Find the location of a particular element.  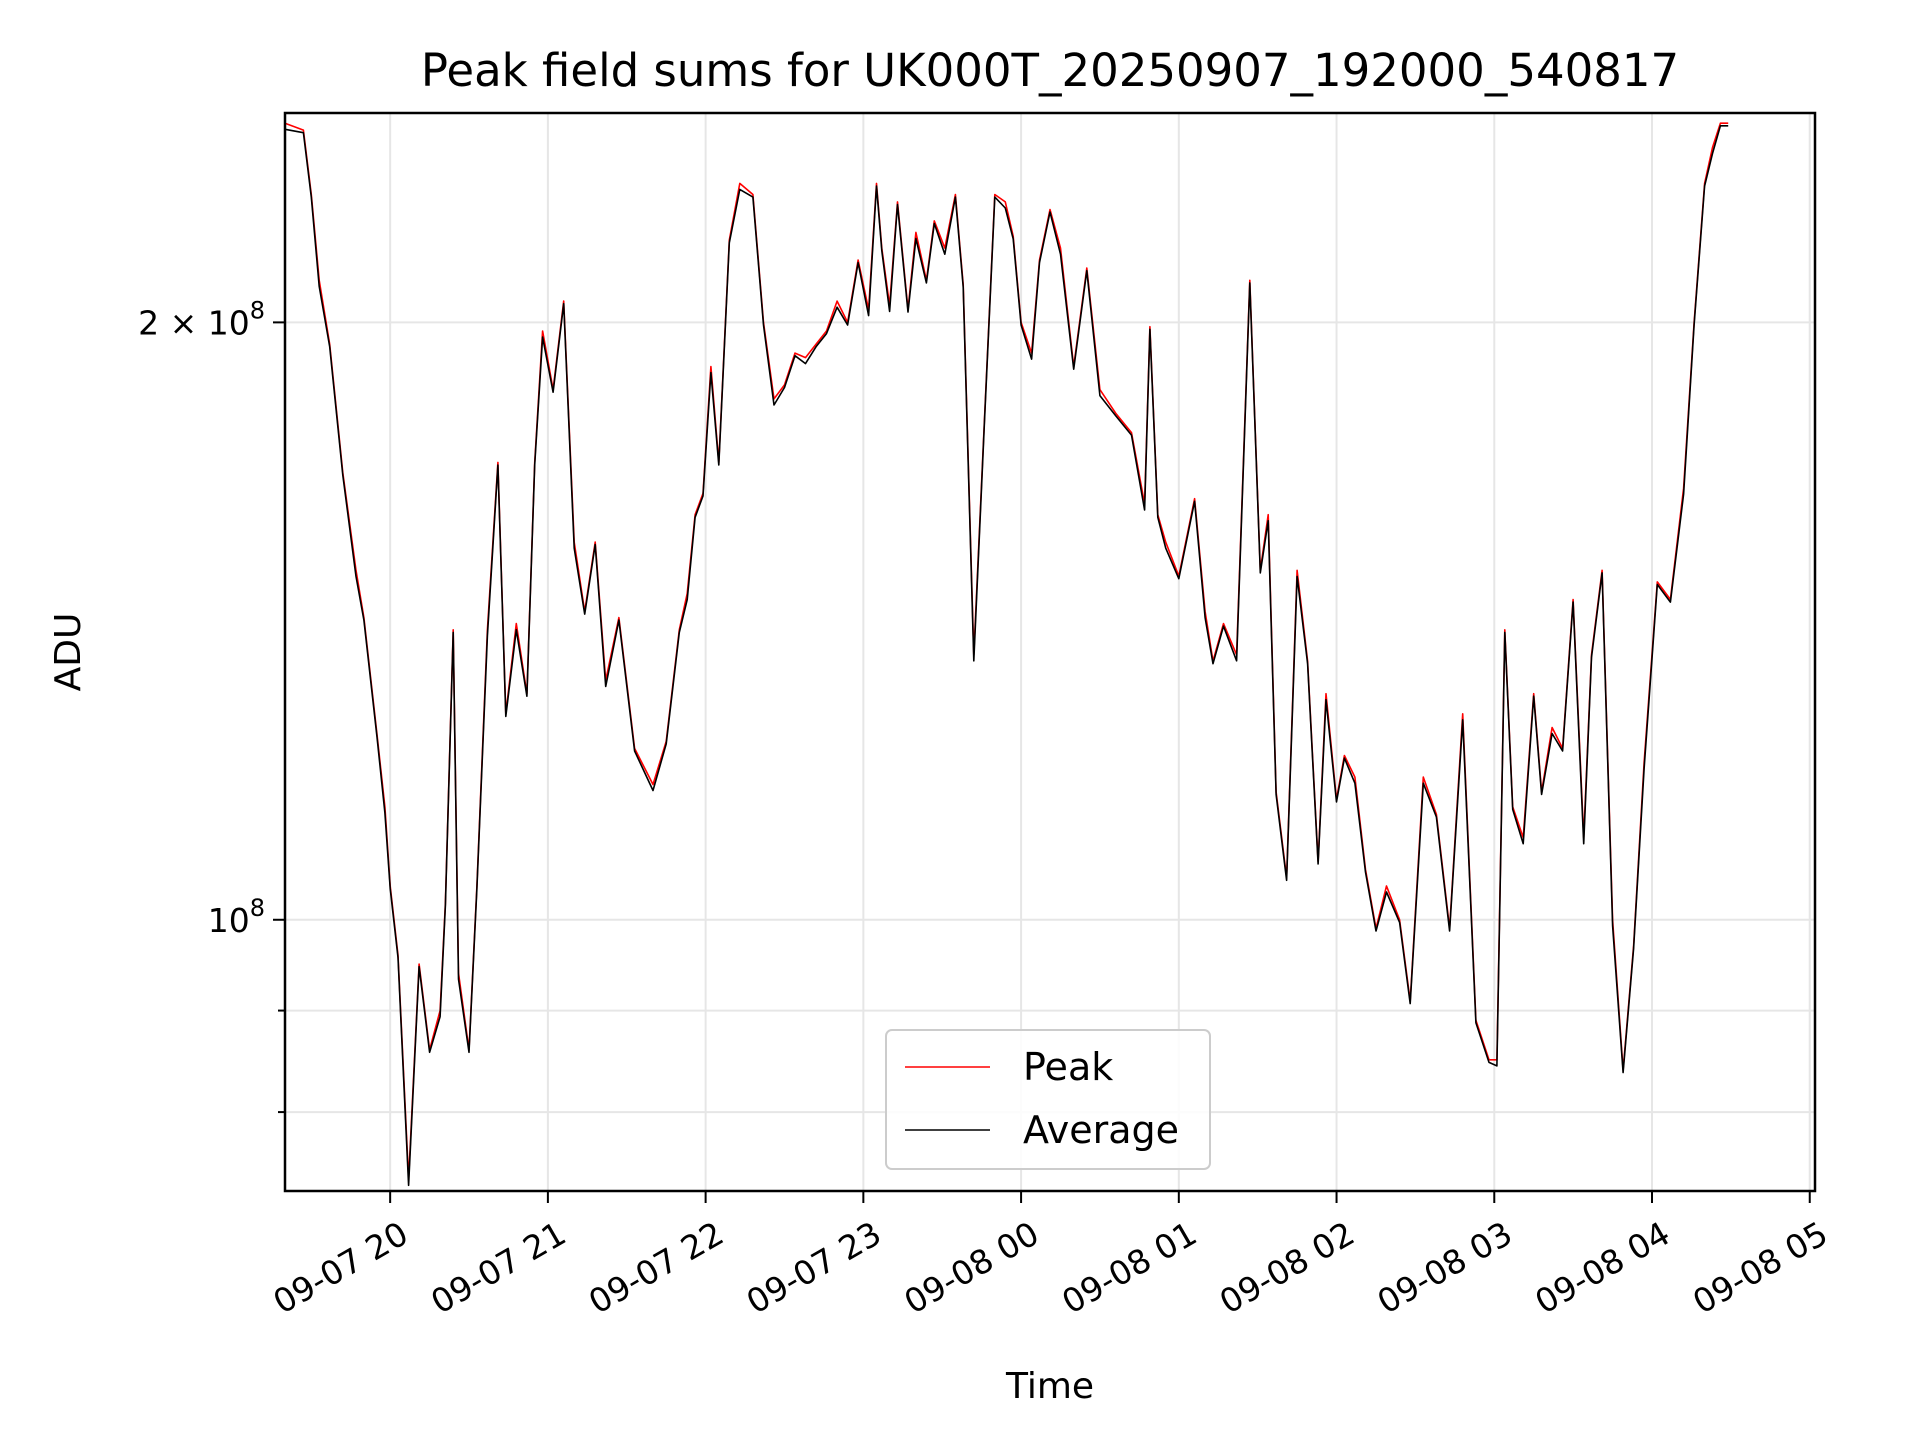

legend: Peak Average is located at coordinates (1048, 1099).